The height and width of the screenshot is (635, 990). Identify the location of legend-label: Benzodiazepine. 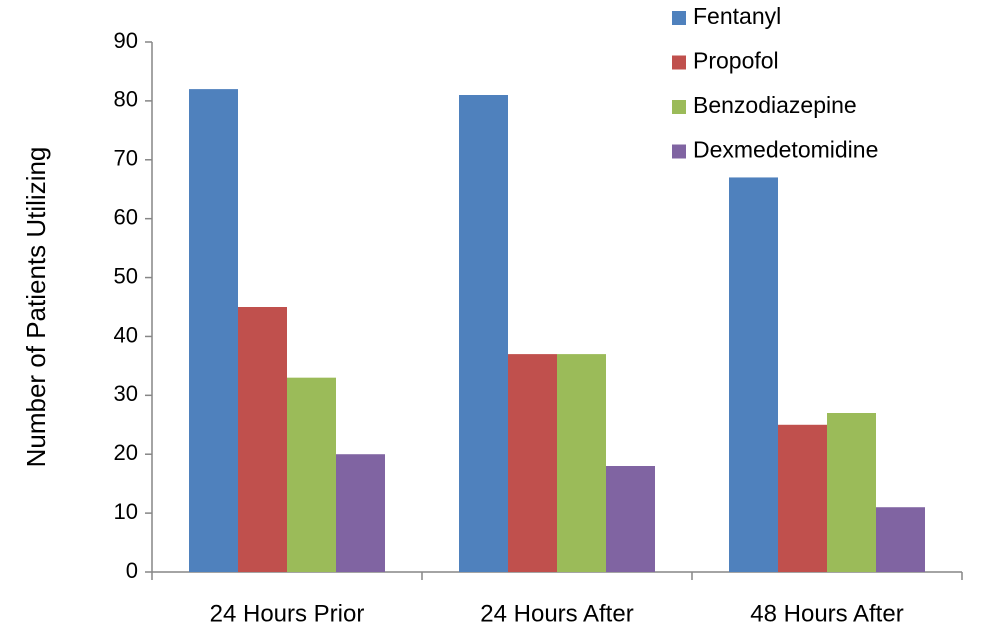
(775, 105).